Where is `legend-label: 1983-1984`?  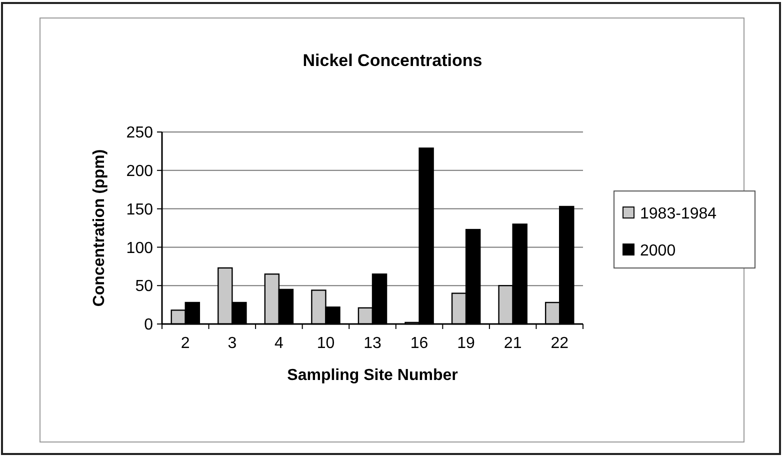 legend-label: 1983-1984 is located at coordinates (678, 214).